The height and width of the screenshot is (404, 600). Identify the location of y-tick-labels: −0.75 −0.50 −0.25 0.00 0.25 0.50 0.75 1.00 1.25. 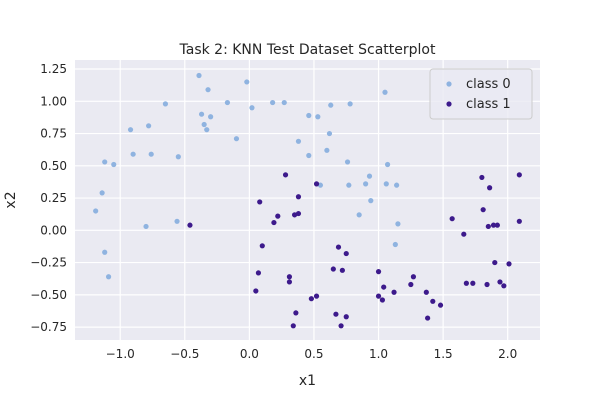
(48, 198).